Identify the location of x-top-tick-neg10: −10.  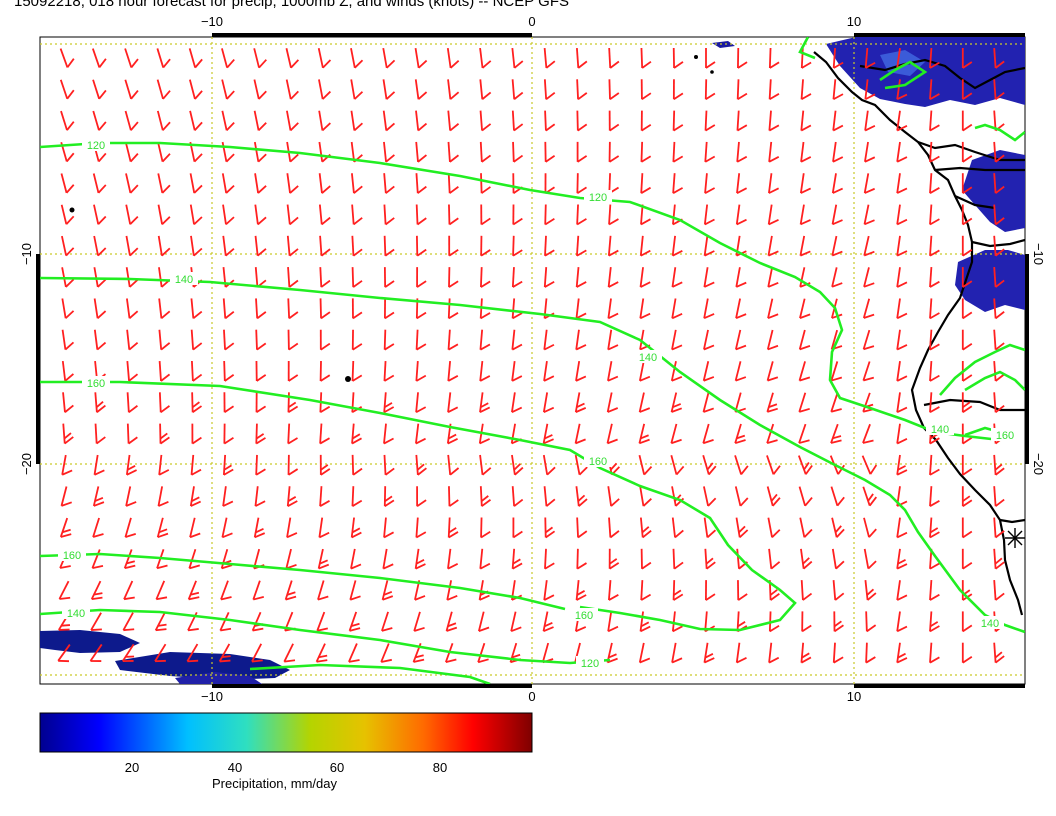
(212, 21).